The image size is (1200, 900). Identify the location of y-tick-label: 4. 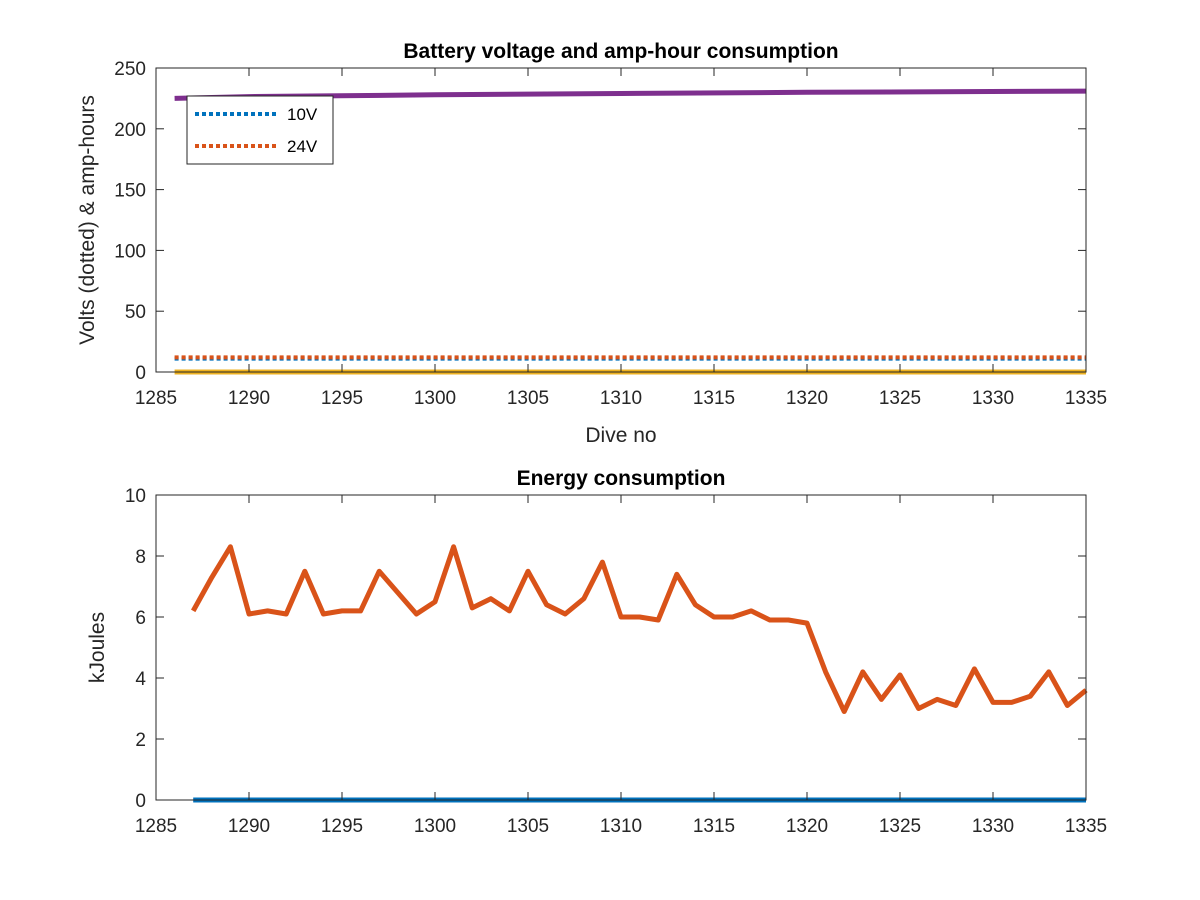
(140, 679).